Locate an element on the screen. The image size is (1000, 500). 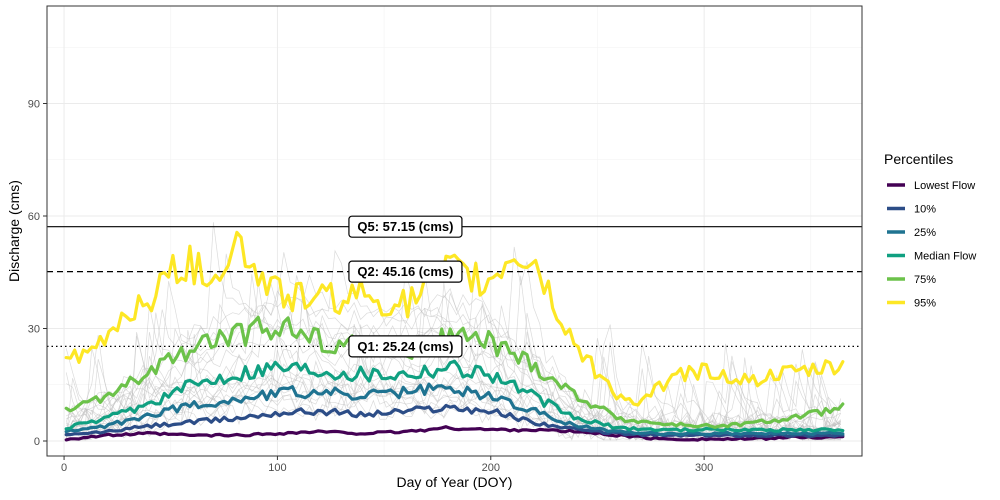
series-line-median-flow is located at coordinates (454, 396).